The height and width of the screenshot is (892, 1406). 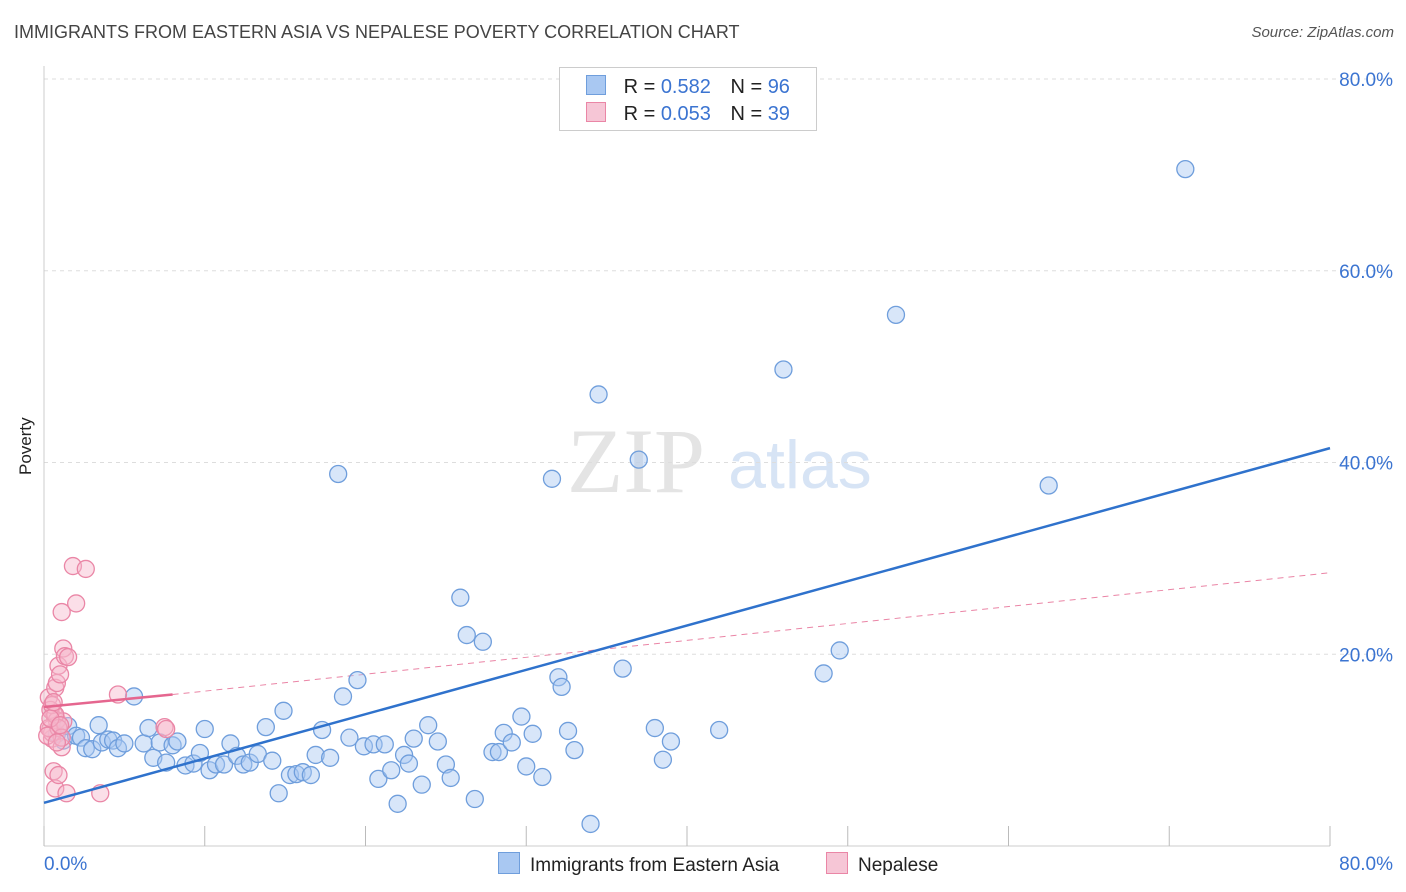 What do you see at coordinates (1366, 655) in the screenshot?
I see `y-tick-label: 20.0%` at bounding box center [1366, 655].